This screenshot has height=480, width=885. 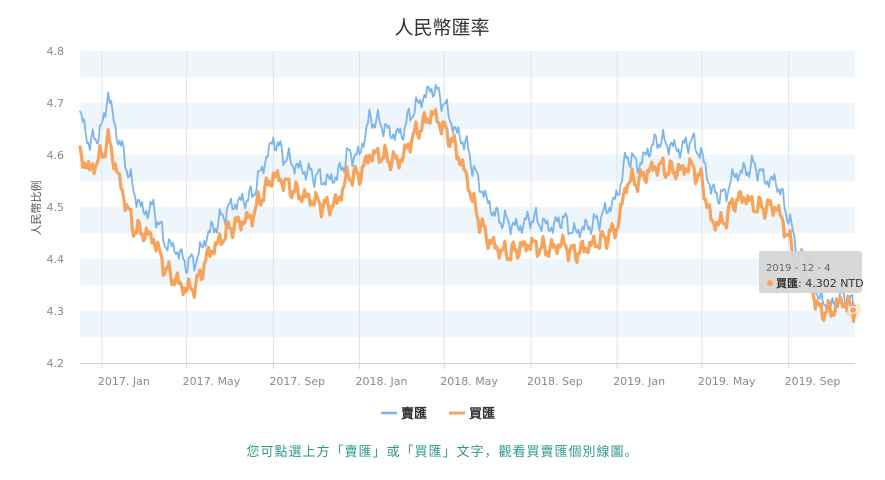 I want to click on tooltip-value: : 4.302 NTD, so click(x=831, y=283).